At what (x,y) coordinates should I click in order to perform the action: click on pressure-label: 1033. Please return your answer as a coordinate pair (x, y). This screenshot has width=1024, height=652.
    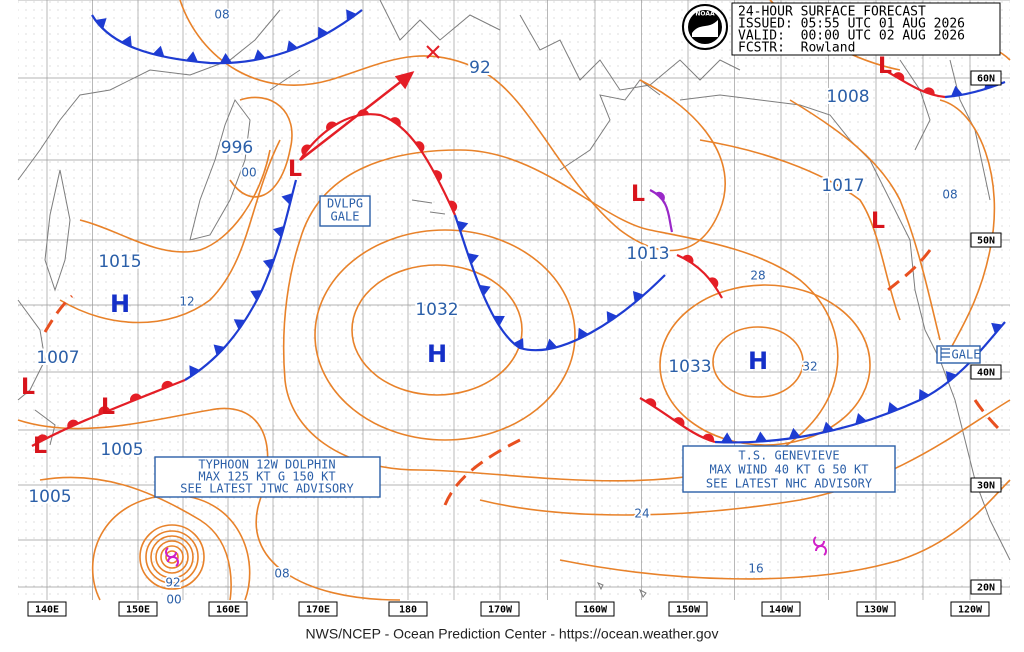
    Looking at the image, I should click on (689, 367).